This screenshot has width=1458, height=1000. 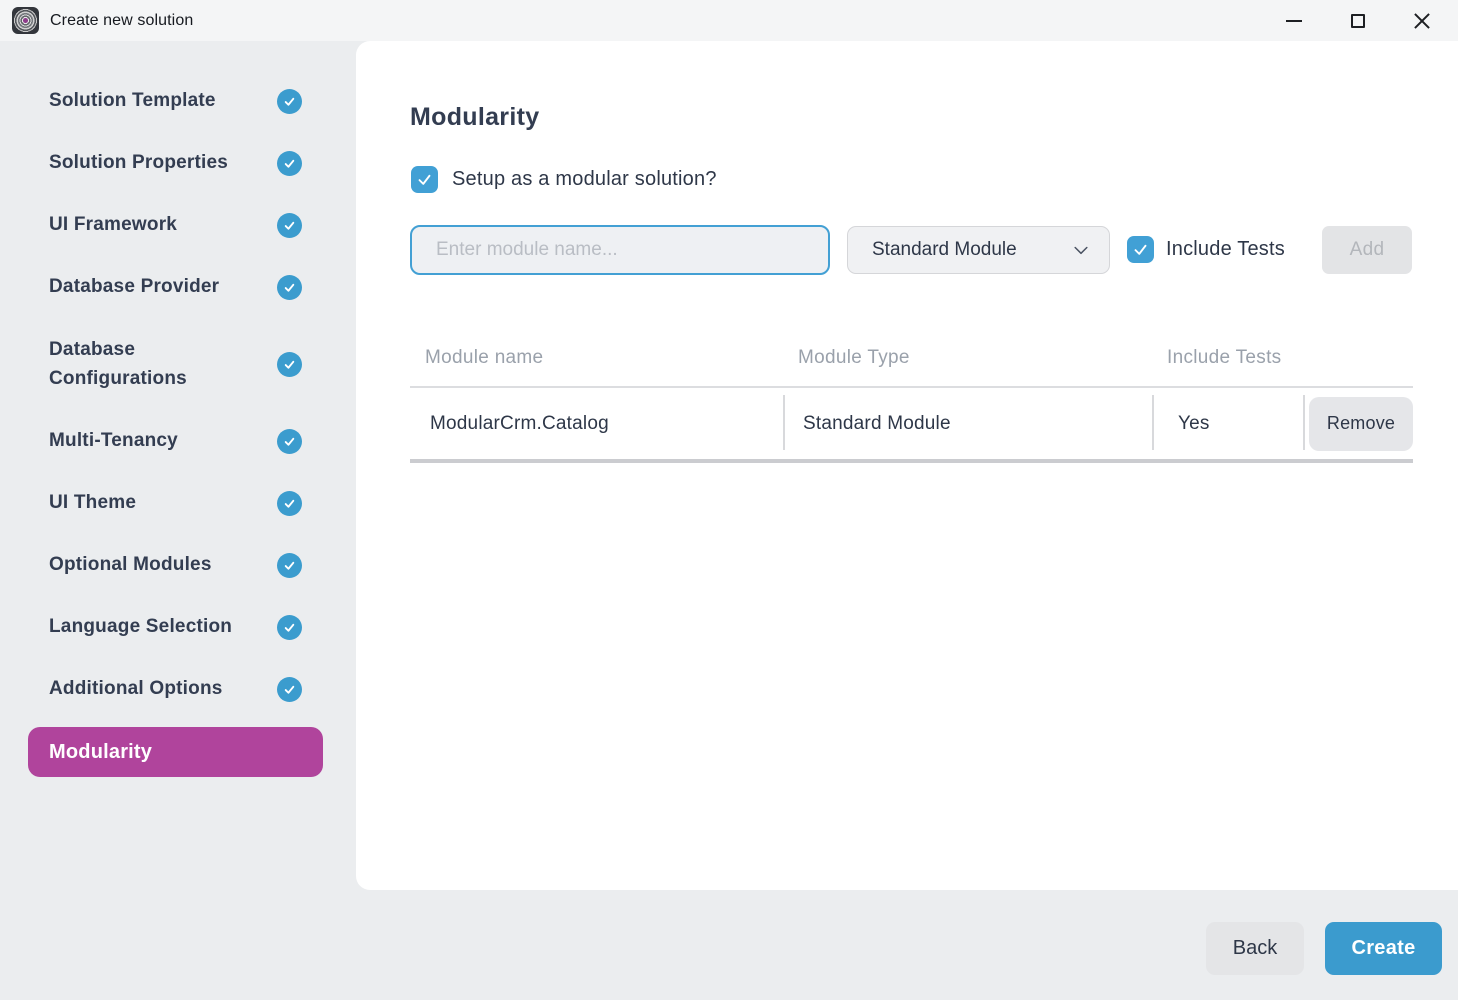 I want to click on sidebar-item-label: Optional Modules, so click(x=130, y=565).